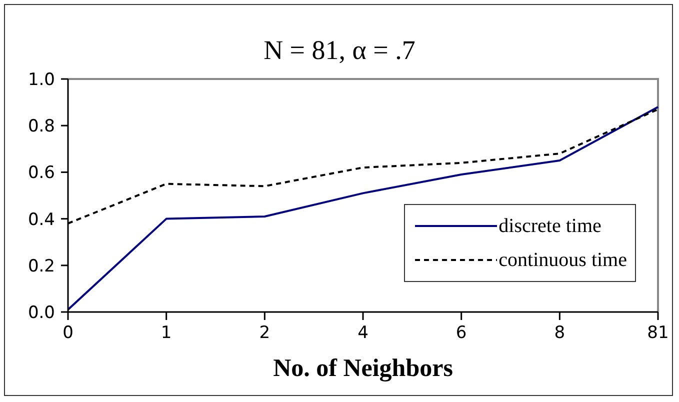 The height and width of the screenshot is (402, 679). Describe the element at coordinates (41, 126) in the screenshot. I see `y-tick-label: 0.8` at that location.